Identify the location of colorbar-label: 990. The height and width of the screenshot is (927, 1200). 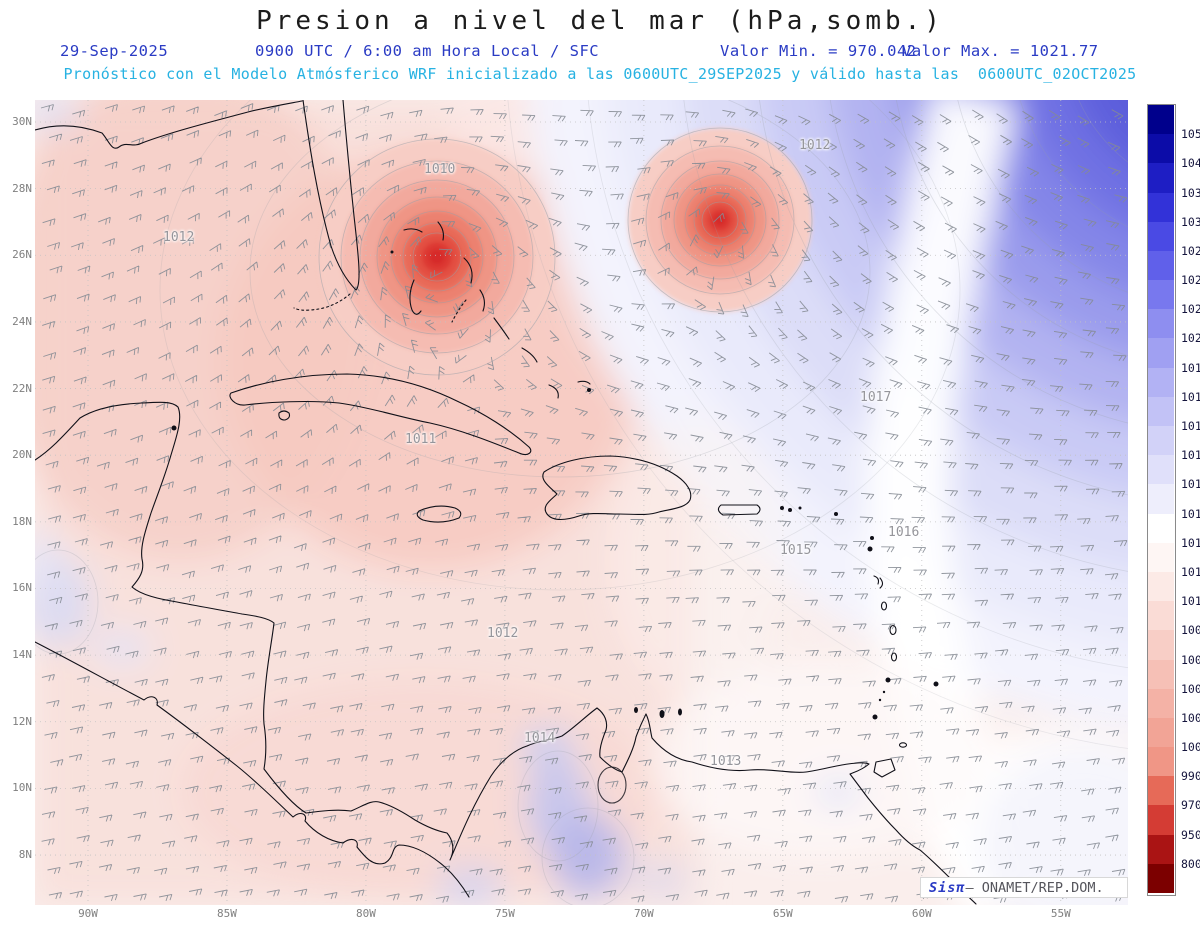
(1190, 776).